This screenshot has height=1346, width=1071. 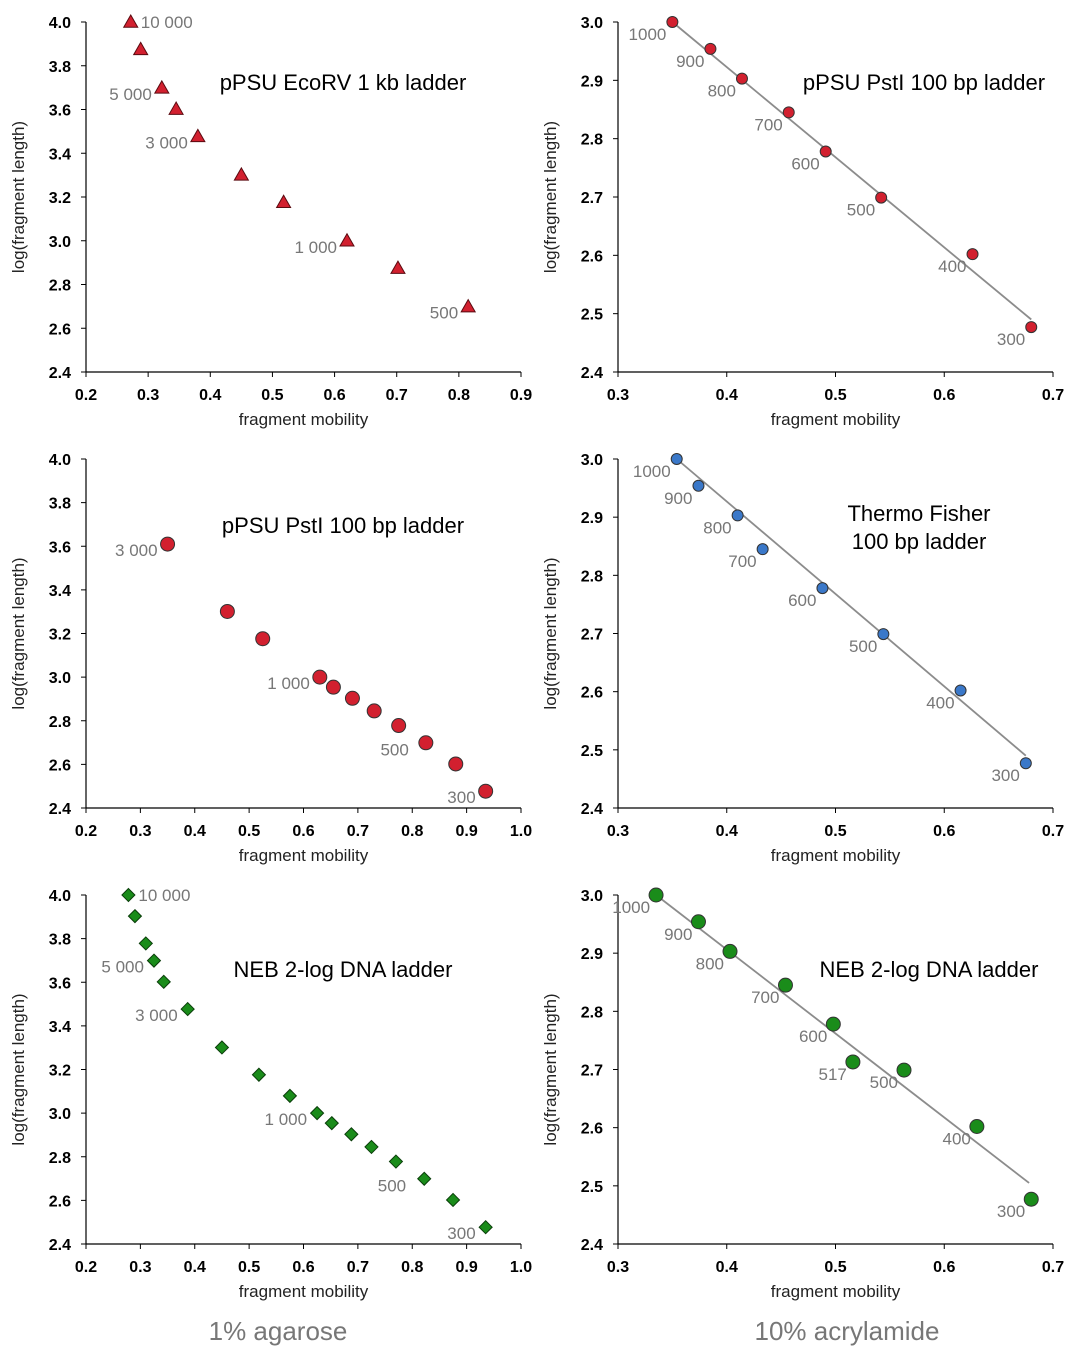 I want to click on chart-title: NEB 2-log DNA ladder, so click(x=343, y=969).